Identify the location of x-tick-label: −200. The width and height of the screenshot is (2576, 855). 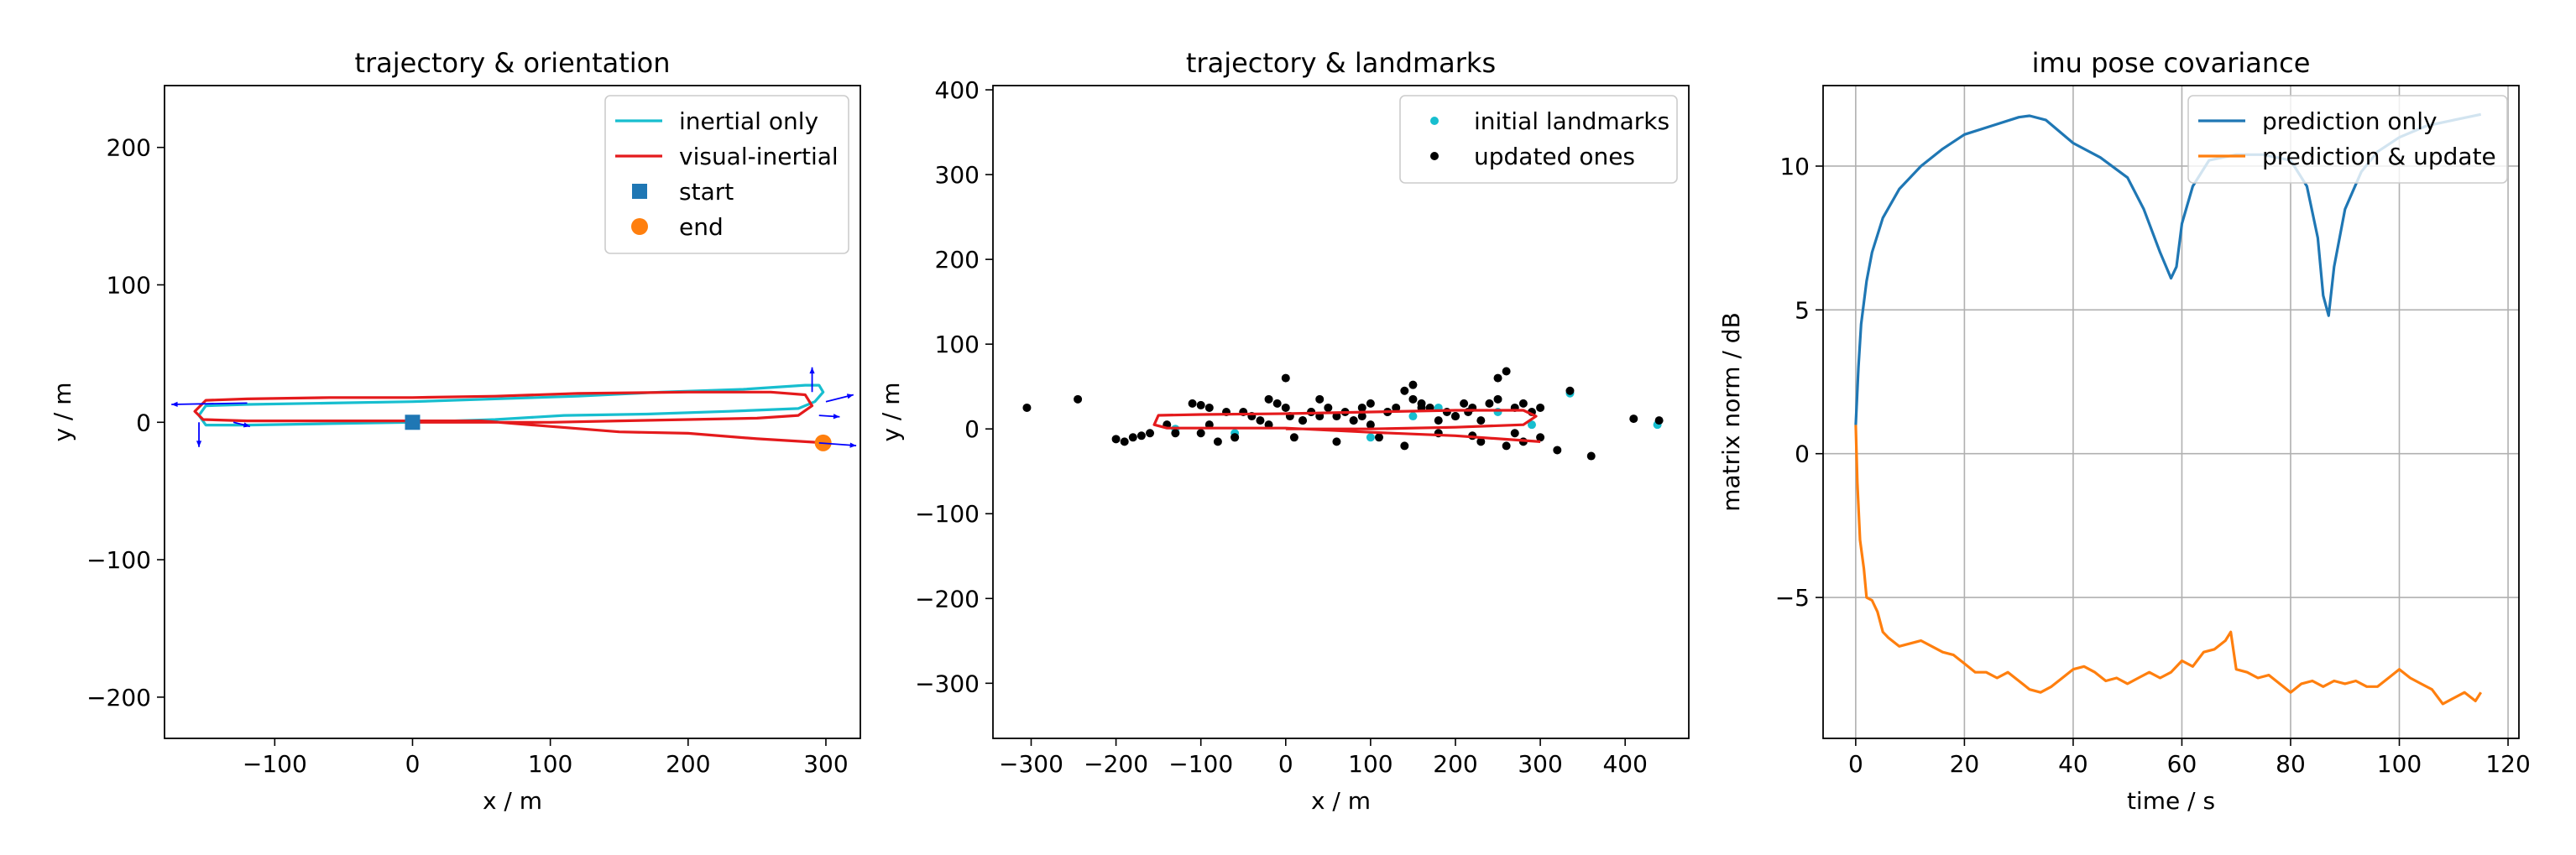
(1116, 764).